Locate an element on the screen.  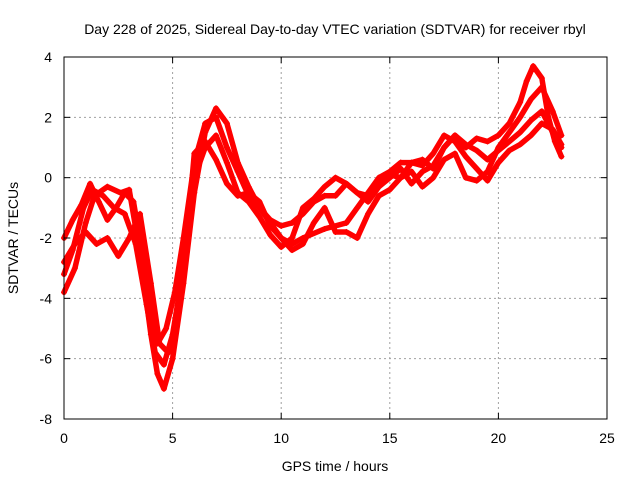
y-tick-labels: -8 -6 -4 -2 0 2 4 is located at coordinates (46, 238).